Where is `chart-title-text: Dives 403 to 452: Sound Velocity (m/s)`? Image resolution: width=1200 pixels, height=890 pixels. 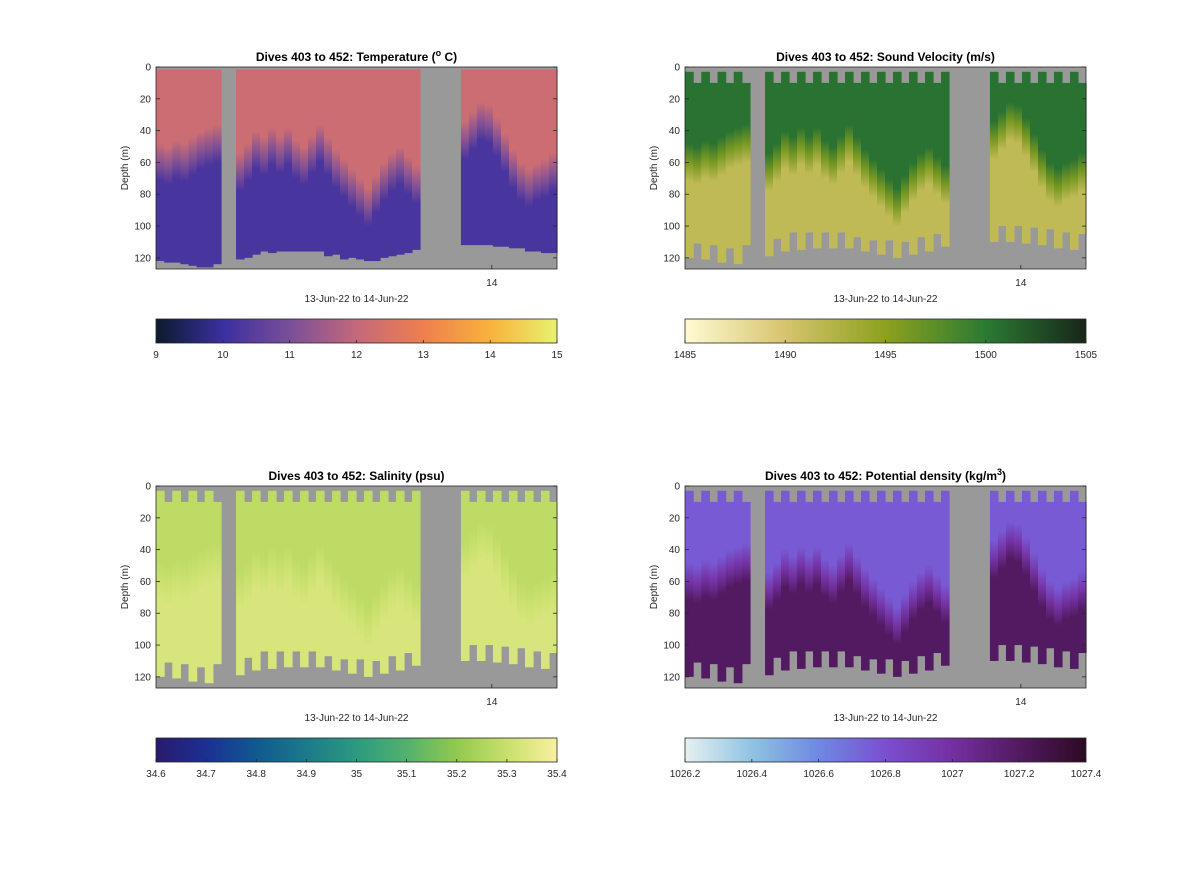
chart-title-text: Dives 403 to 452: Sound Velocity (m/s) is located at coordinates (885, 57).